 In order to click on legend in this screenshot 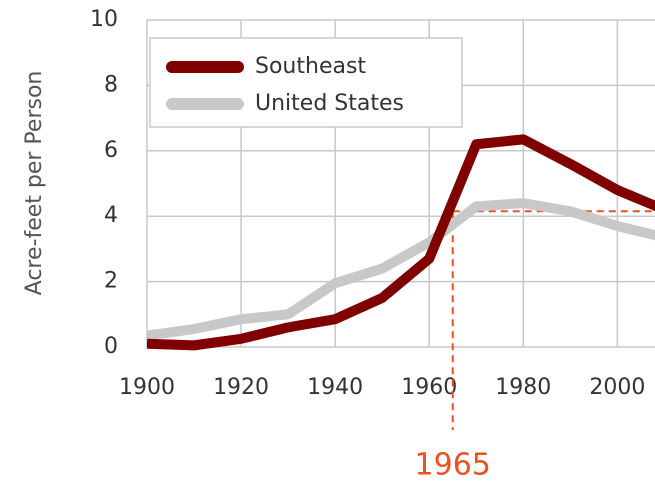, I will do `click(306, 82)`.